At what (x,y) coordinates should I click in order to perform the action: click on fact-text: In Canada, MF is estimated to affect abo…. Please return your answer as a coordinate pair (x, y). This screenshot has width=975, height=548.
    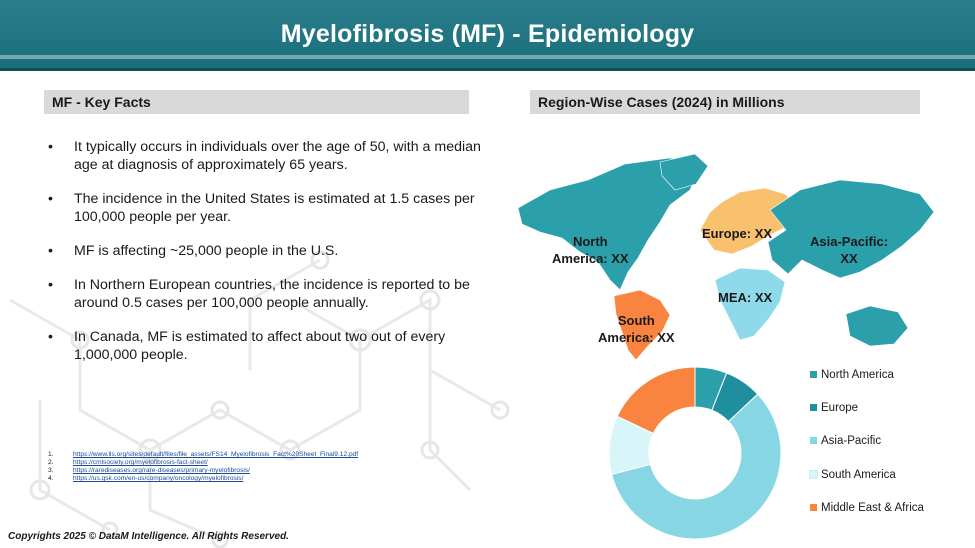
    Looking at the image, I should click on (260, 346).